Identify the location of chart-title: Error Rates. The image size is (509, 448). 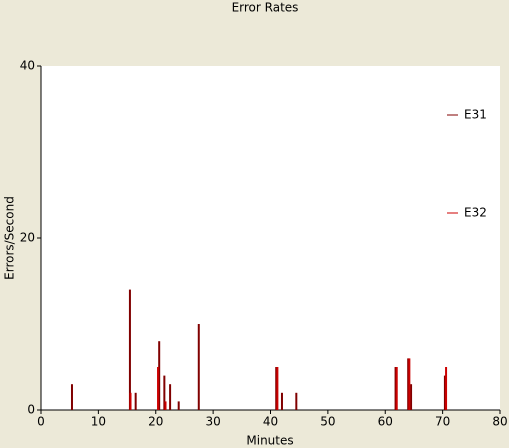
(265, 8).